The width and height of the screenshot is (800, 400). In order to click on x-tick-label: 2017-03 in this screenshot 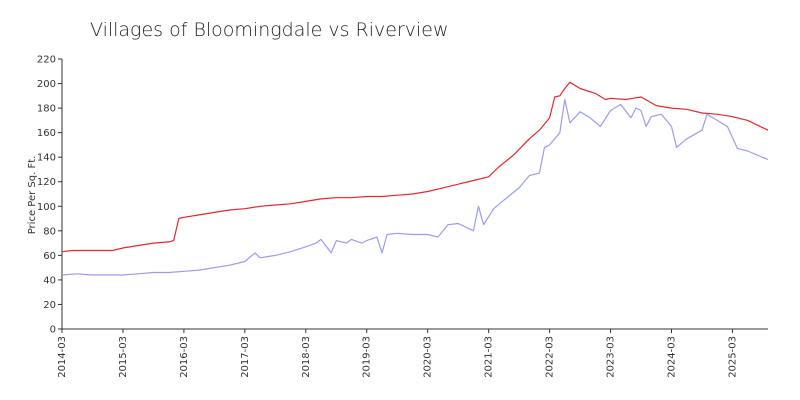, I will do `click(245, 357)`.